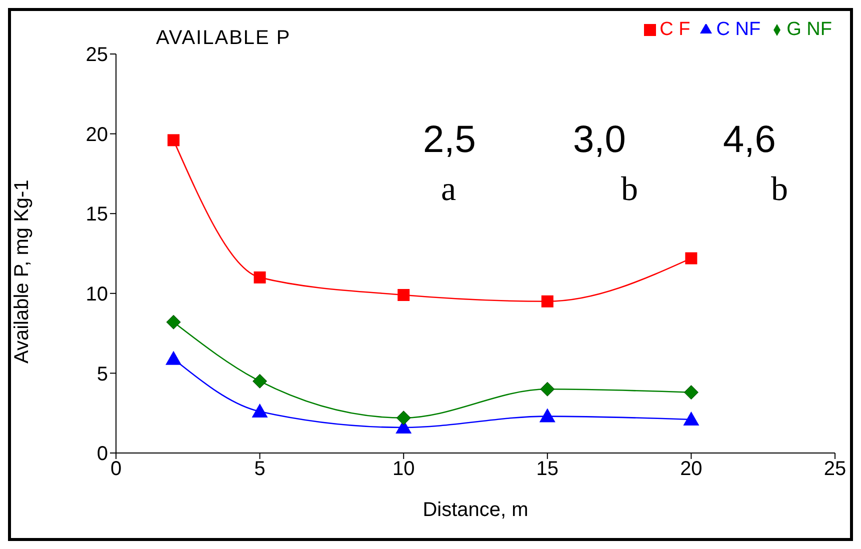  Describe the element at coordinates (97, 295) in the screenshot. I see `y-tick-label: 10` at that location.